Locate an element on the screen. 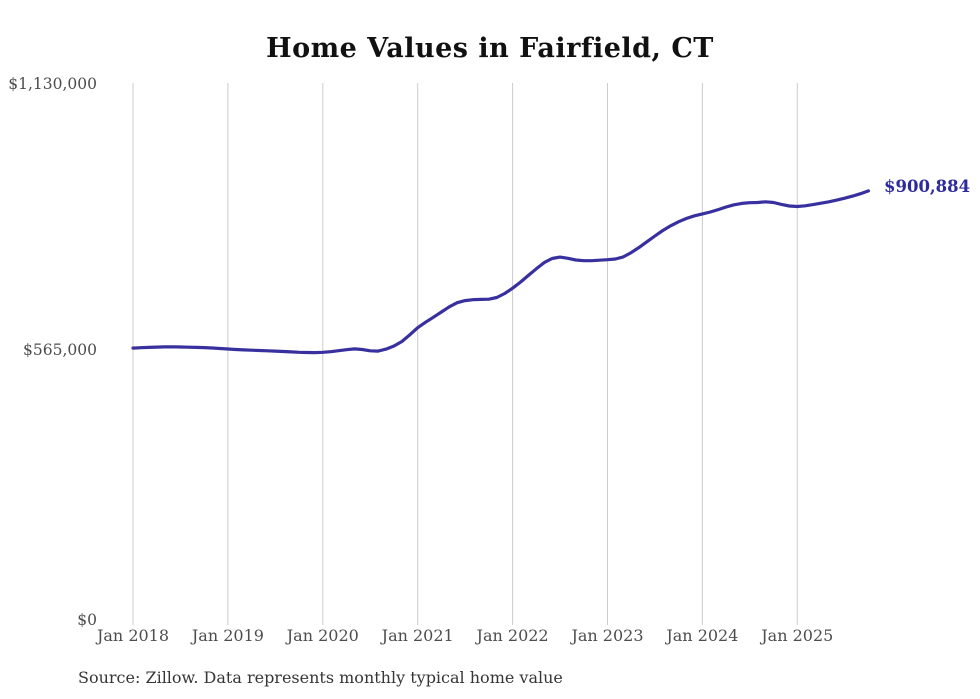  y-axis-tick-label-top: $1,130,000 is located at coordinates (52, 84).